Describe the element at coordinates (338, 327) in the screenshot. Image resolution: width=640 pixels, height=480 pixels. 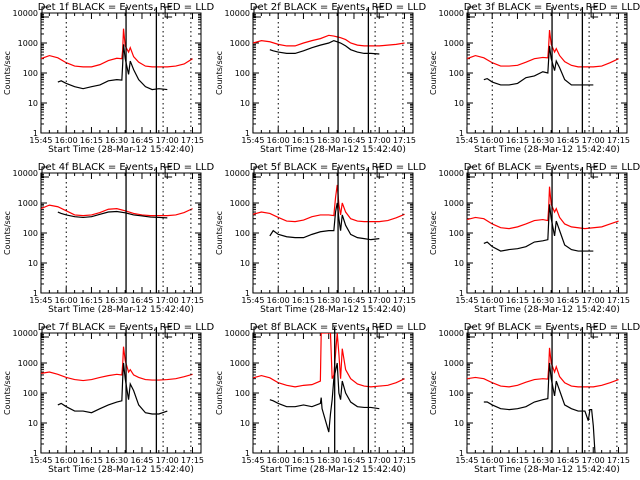
I see `panel-title: Det 8f BLACK = Events, RED = LLD` at that location.